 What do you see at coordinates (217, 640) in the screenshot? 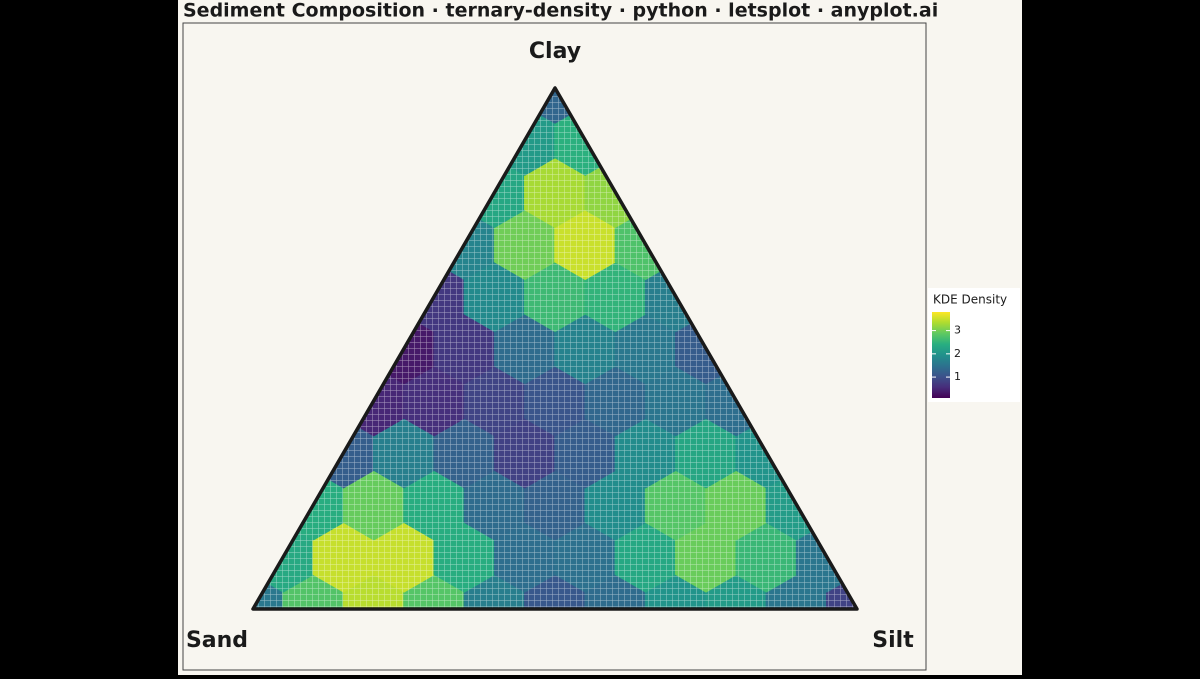
I see `axis-label-left: Sand` at bounding box center [217, 640].